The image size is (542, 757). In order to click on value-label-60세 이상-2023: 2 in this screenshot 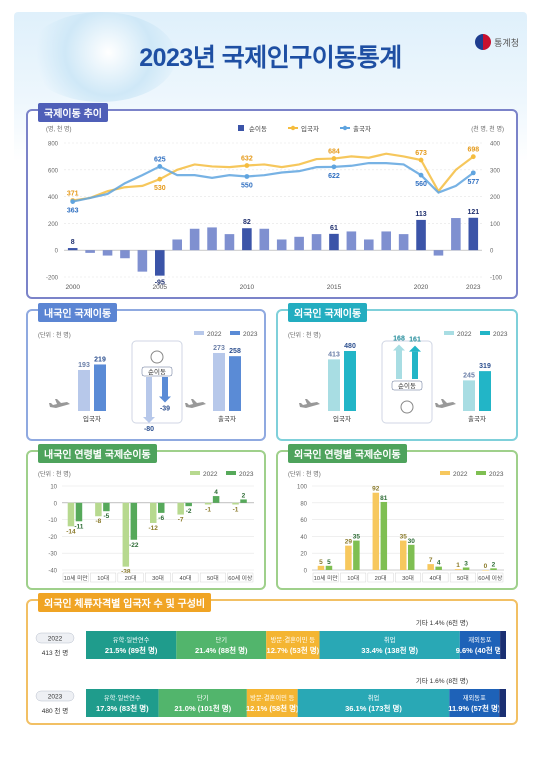, I will do `click(494, 564)`.